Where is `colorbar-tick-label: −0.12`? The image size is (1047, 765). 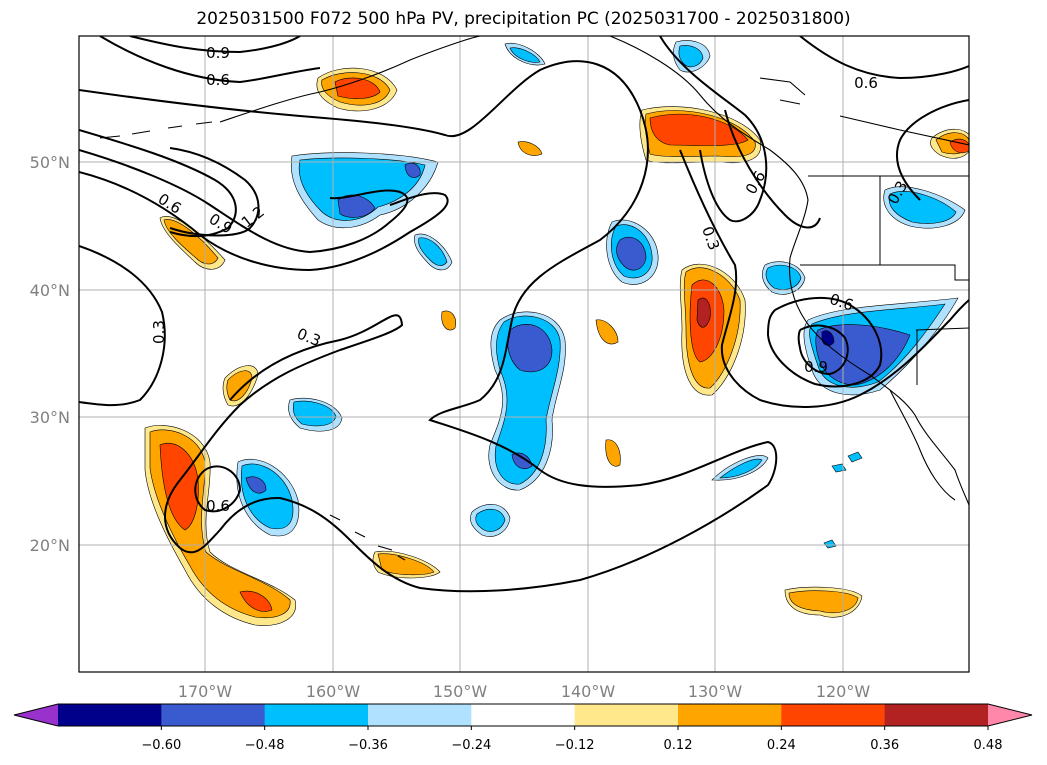 colorbar-tick-label: −0.12 is located at coordinates (575, 745).